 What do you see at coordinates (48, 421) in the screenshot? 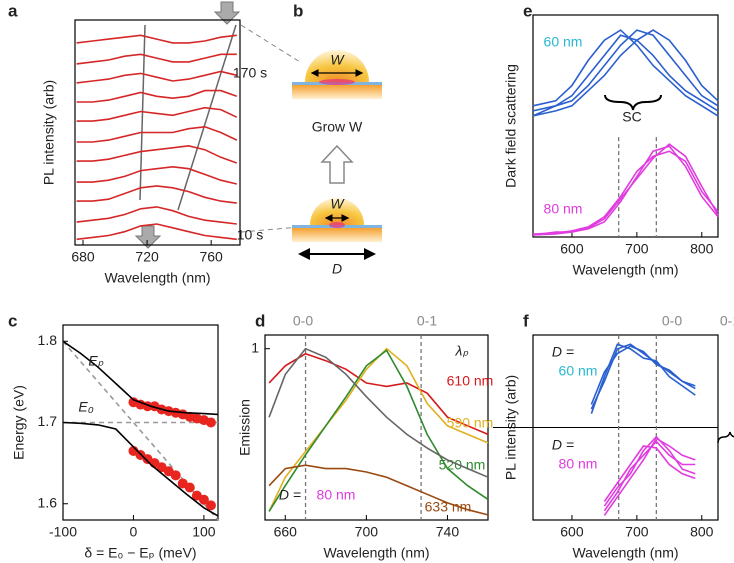
I see `y-tick-label: 1.7` at bounding box center [48, 421].